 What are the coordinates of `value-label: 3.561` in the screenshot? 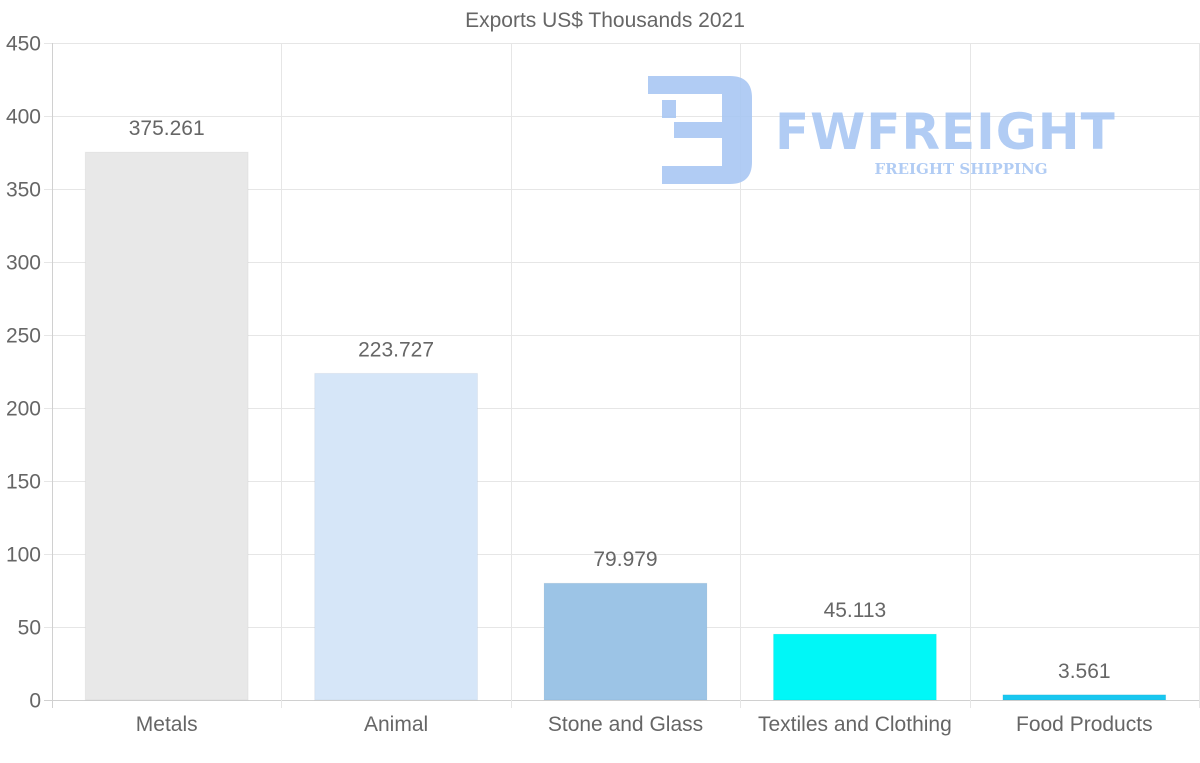 It's located at (1084, 671).